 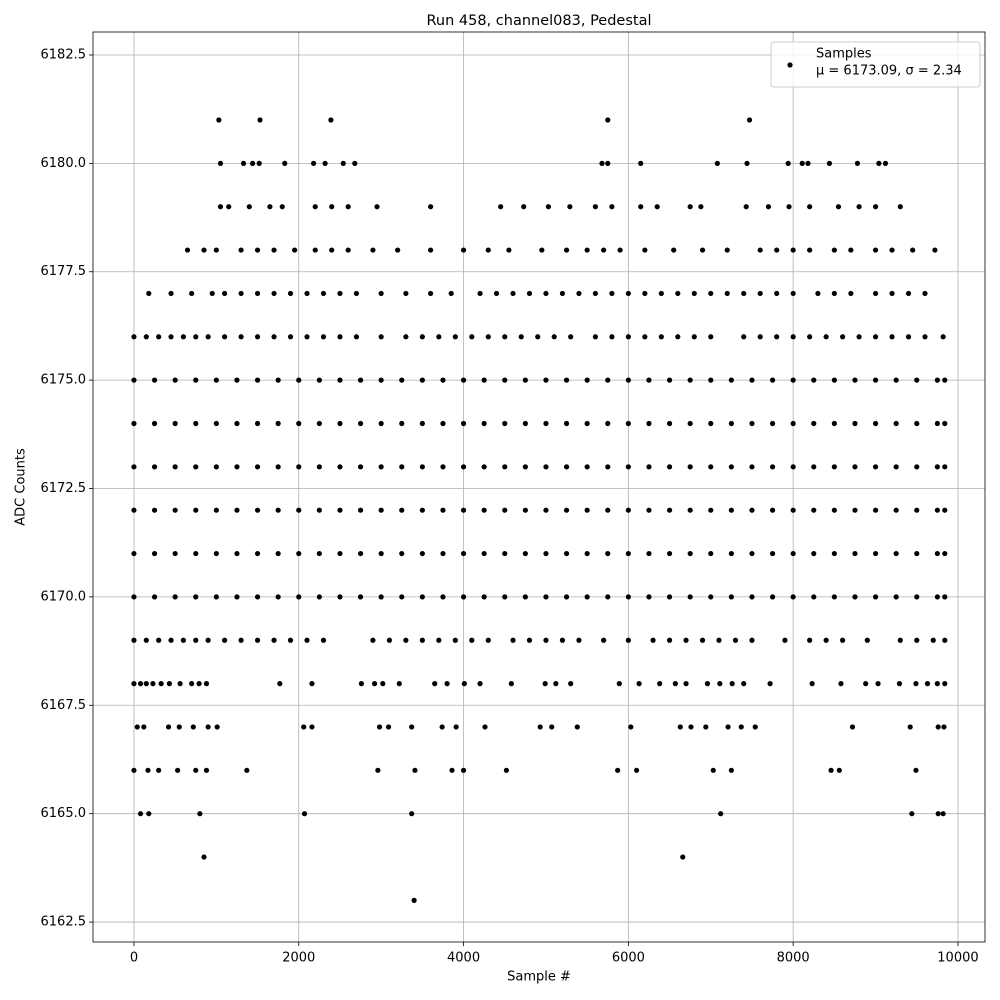 What do you see at coordinates (21, 487) in the screenshot?
I see `y-axis-label: ADC Counts` at bounding box center [21, 487].